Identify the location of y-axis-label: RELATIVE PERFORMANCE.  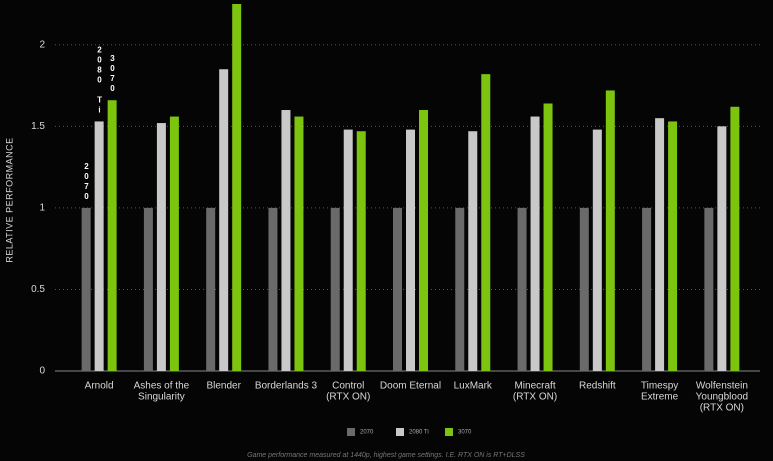
(9, 199).